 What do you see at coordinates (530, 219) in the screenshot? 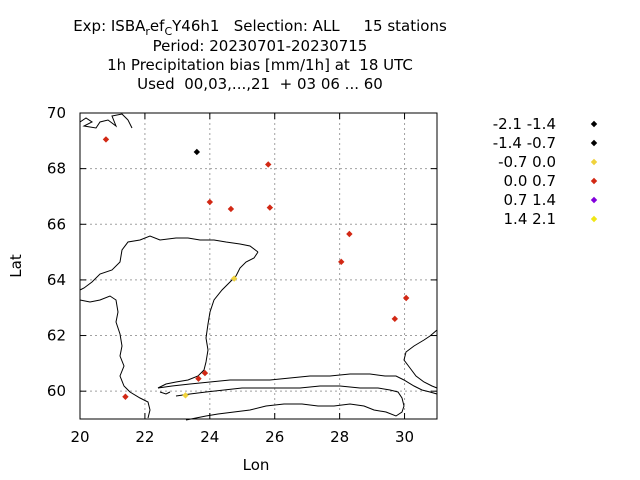
I see `legend-label: 1.4 2.1` at bounding box center [530, 219].